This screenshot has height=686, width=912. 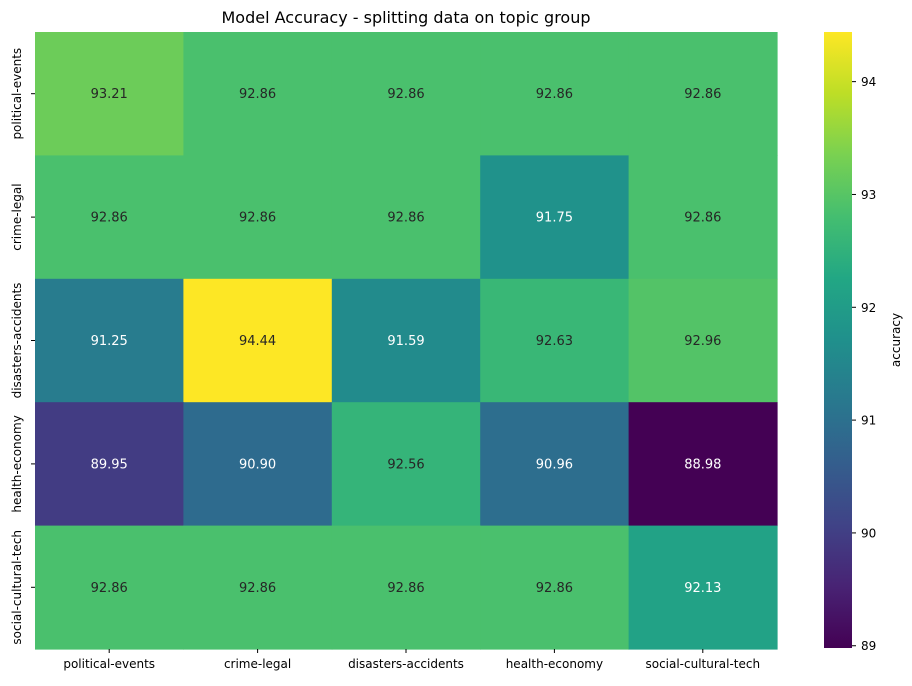 What do you see at coordinates (554, 664) in the screenshot?
I see `x-tick-label: health-economy` at bounding box center [554, 664].